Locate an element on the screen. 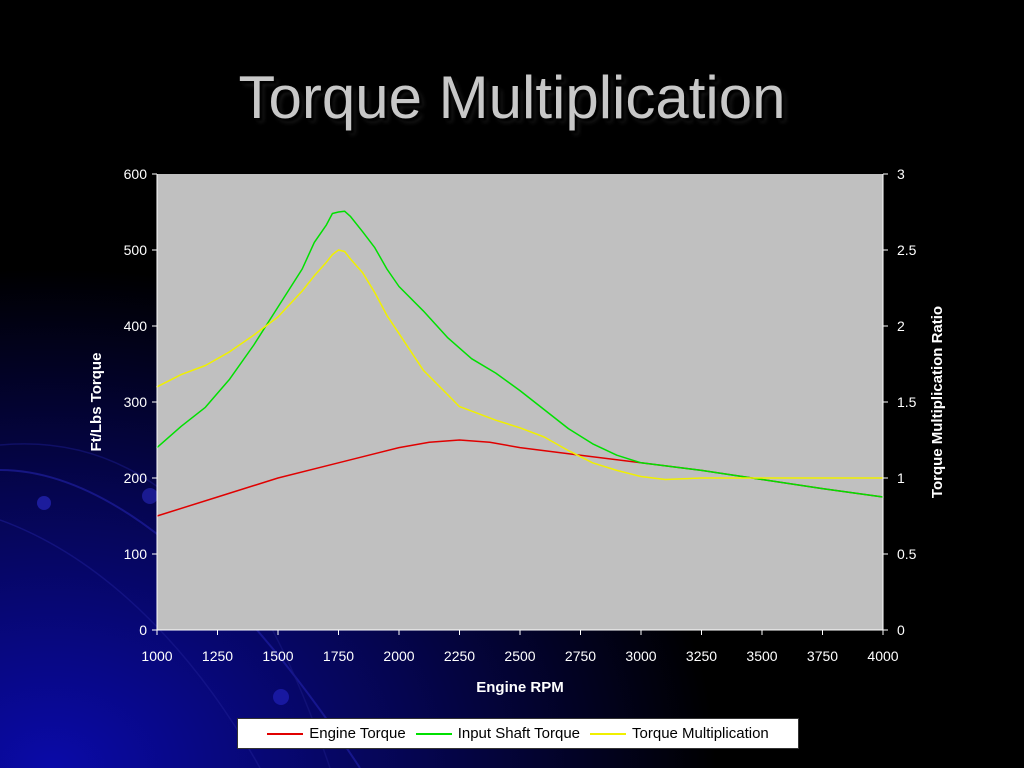 The height and width of the screenshot is (768, 1024). y-tick-label-left: 100 is located at coordinates (136, 554).